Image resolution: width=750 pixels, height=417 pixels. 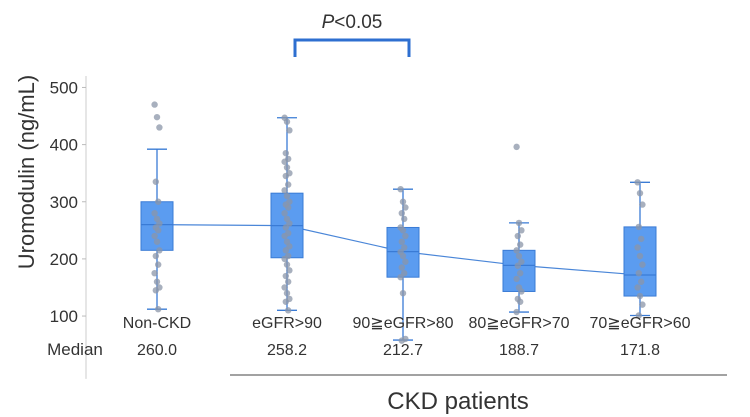 What do you see at coordinates (75, 349) in the screenshot?
I see `median-row-label: Median` at bounding box center [75, 349].